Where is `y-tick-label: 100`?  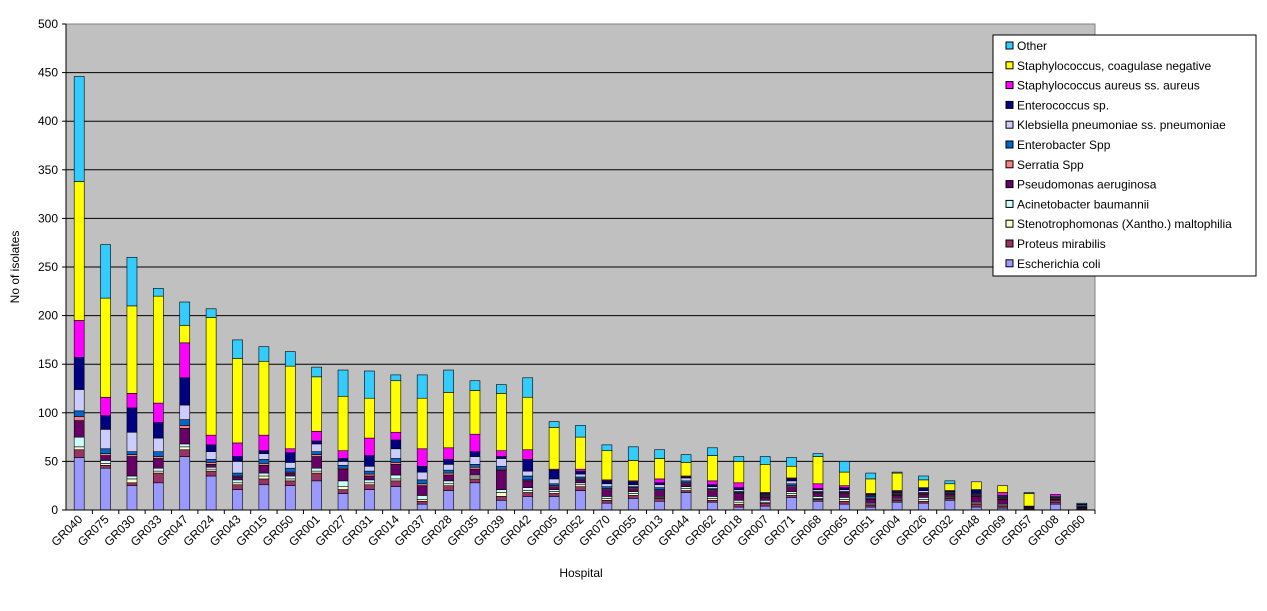 y-tick-label: 100 is located at coordinates (48, 413).